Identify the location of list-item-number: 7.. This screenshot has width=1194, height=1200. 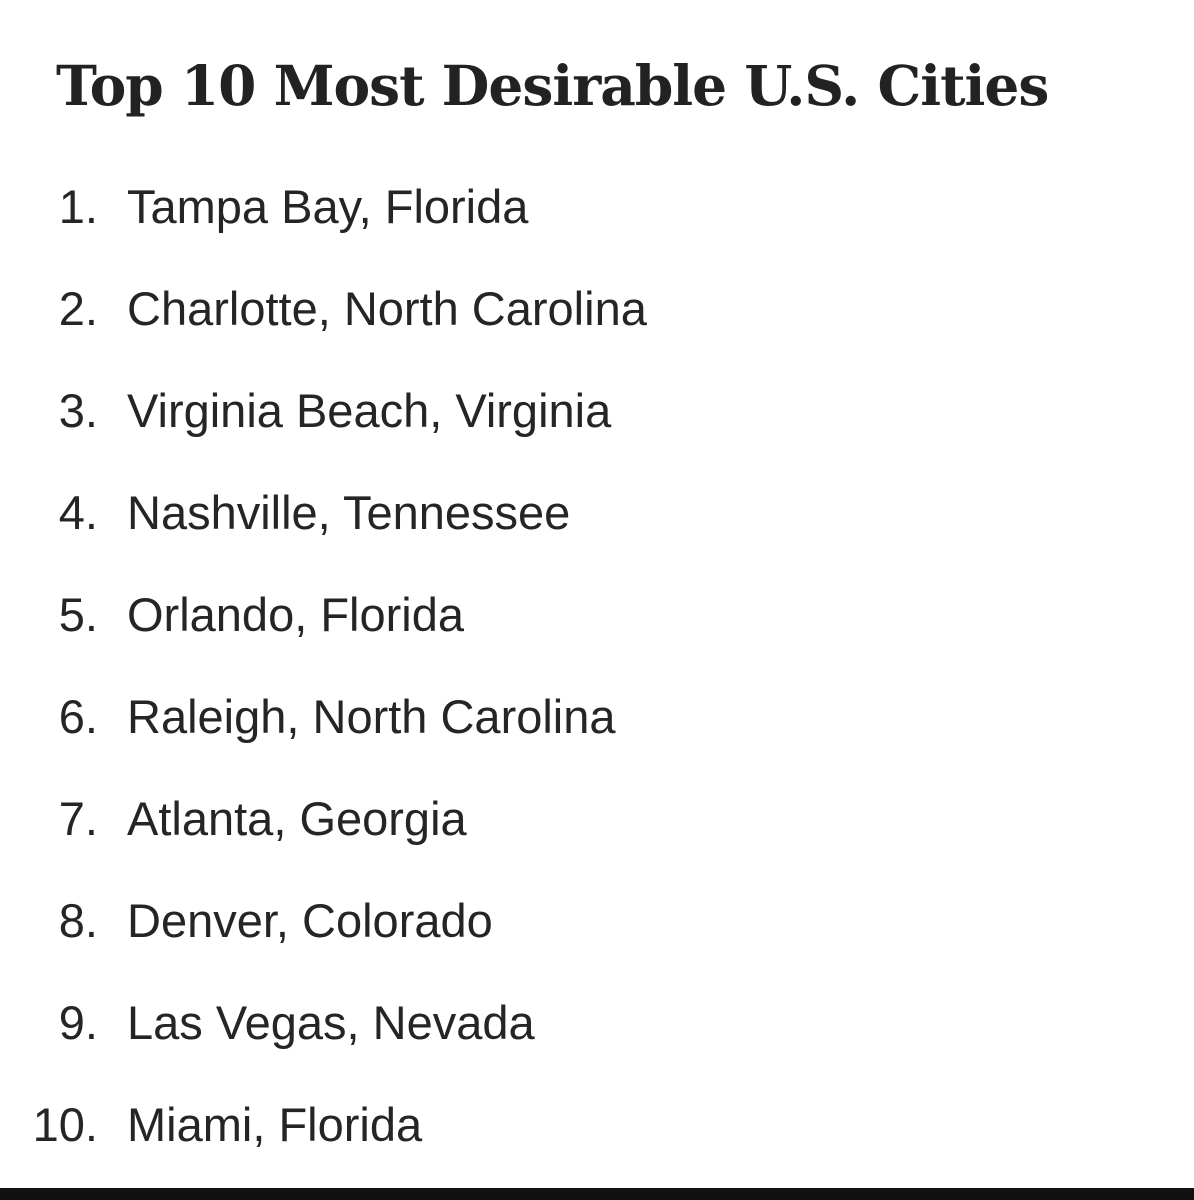
(78, 818).